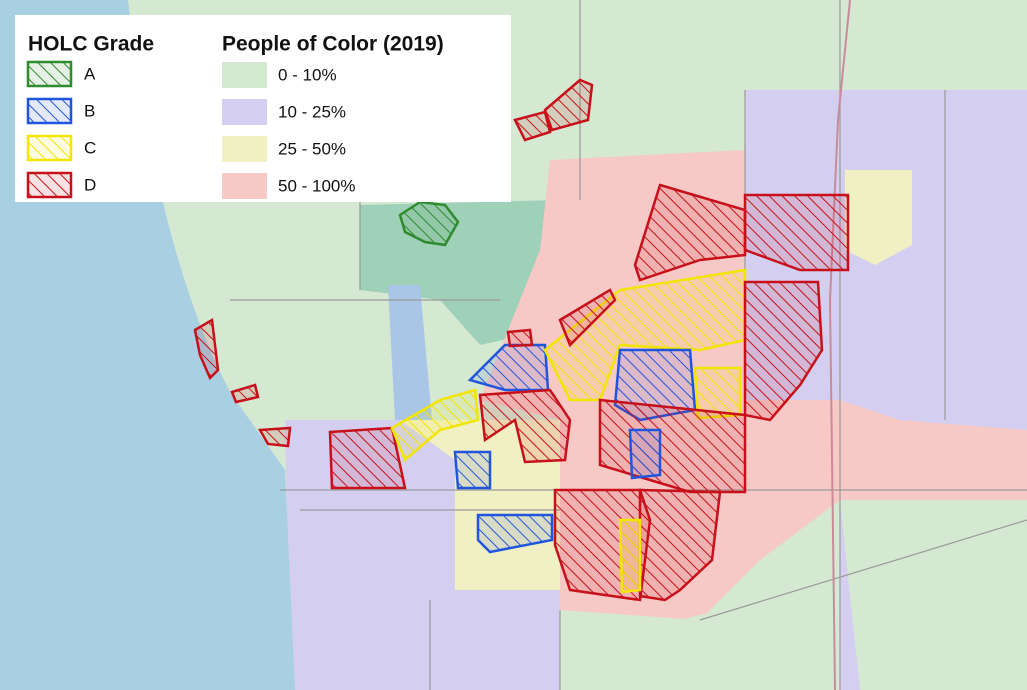 This screenshot has height=690, width=1027. I want to click on region-south, so click(480, 505).